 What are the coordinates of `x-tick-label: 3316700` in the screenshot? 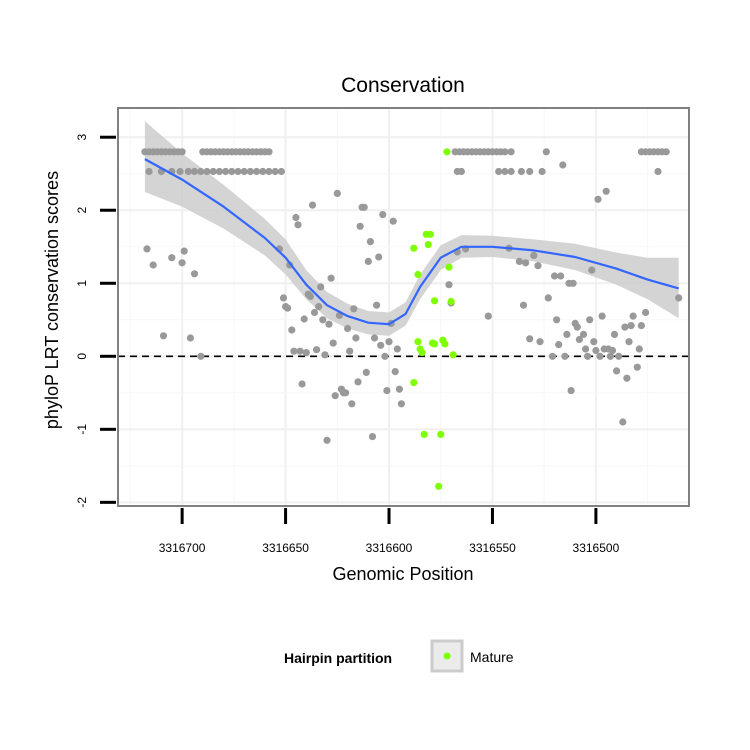 It's located at (182, 548).